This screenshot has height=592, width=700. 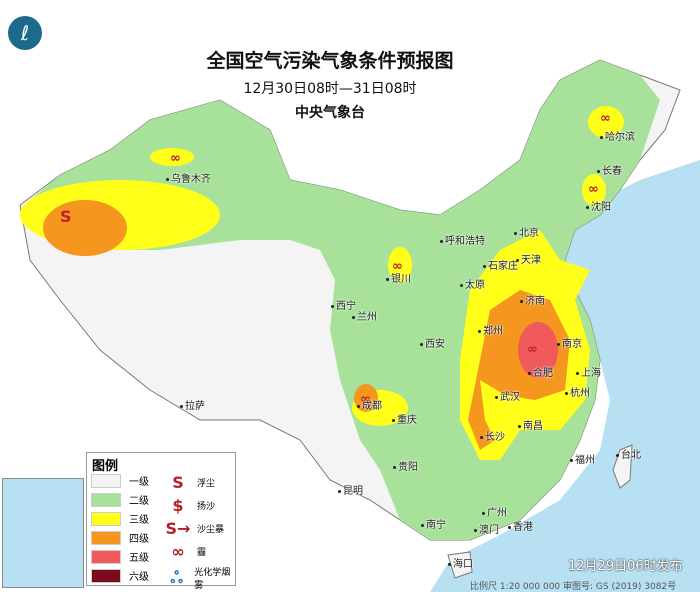 I want to click on city-label: 上海, so click(x=588, y=371).